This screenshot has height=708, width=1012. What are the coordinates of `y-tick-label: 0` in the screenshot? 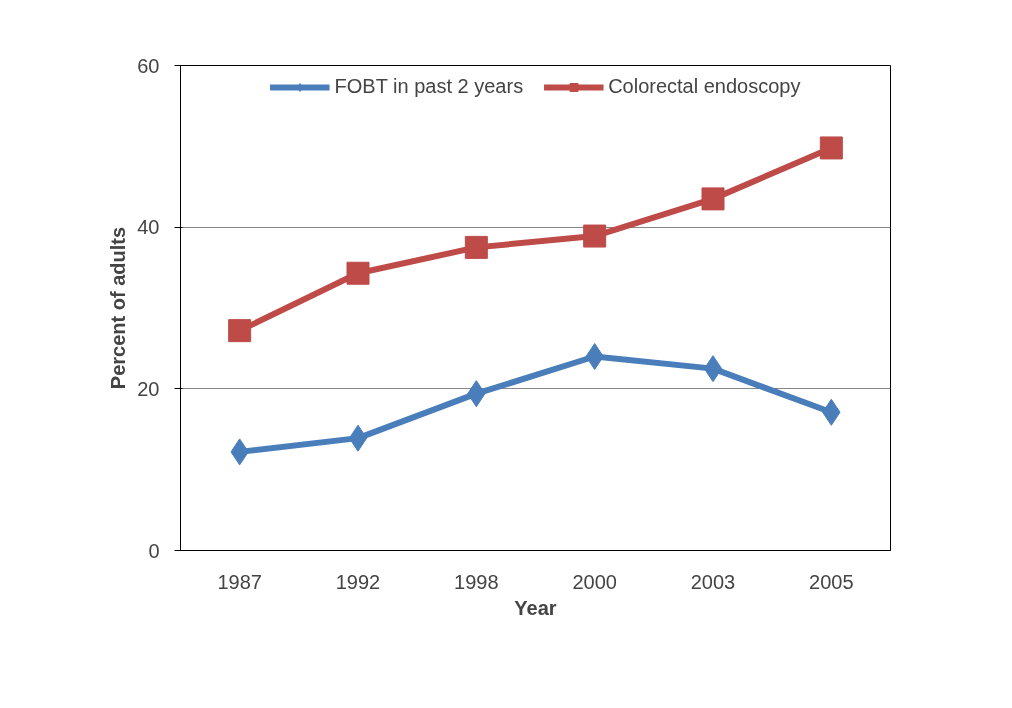 It's located at (154, 550).